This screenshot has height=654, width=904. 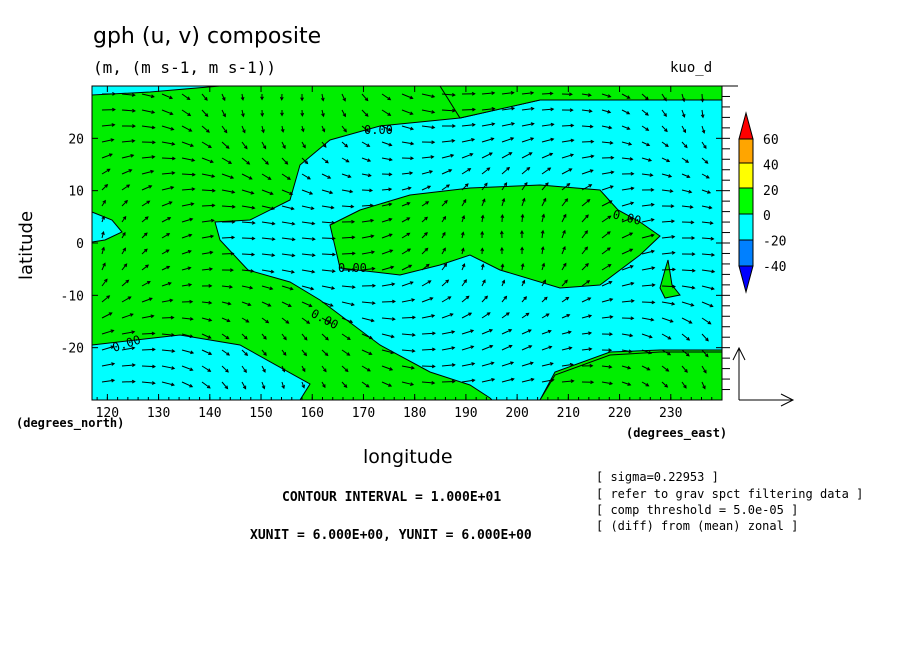 What do you see at coordinates (158, 413) in the screenshot?
I see `x-tick-label: 130` at bounding box center [158, 413].